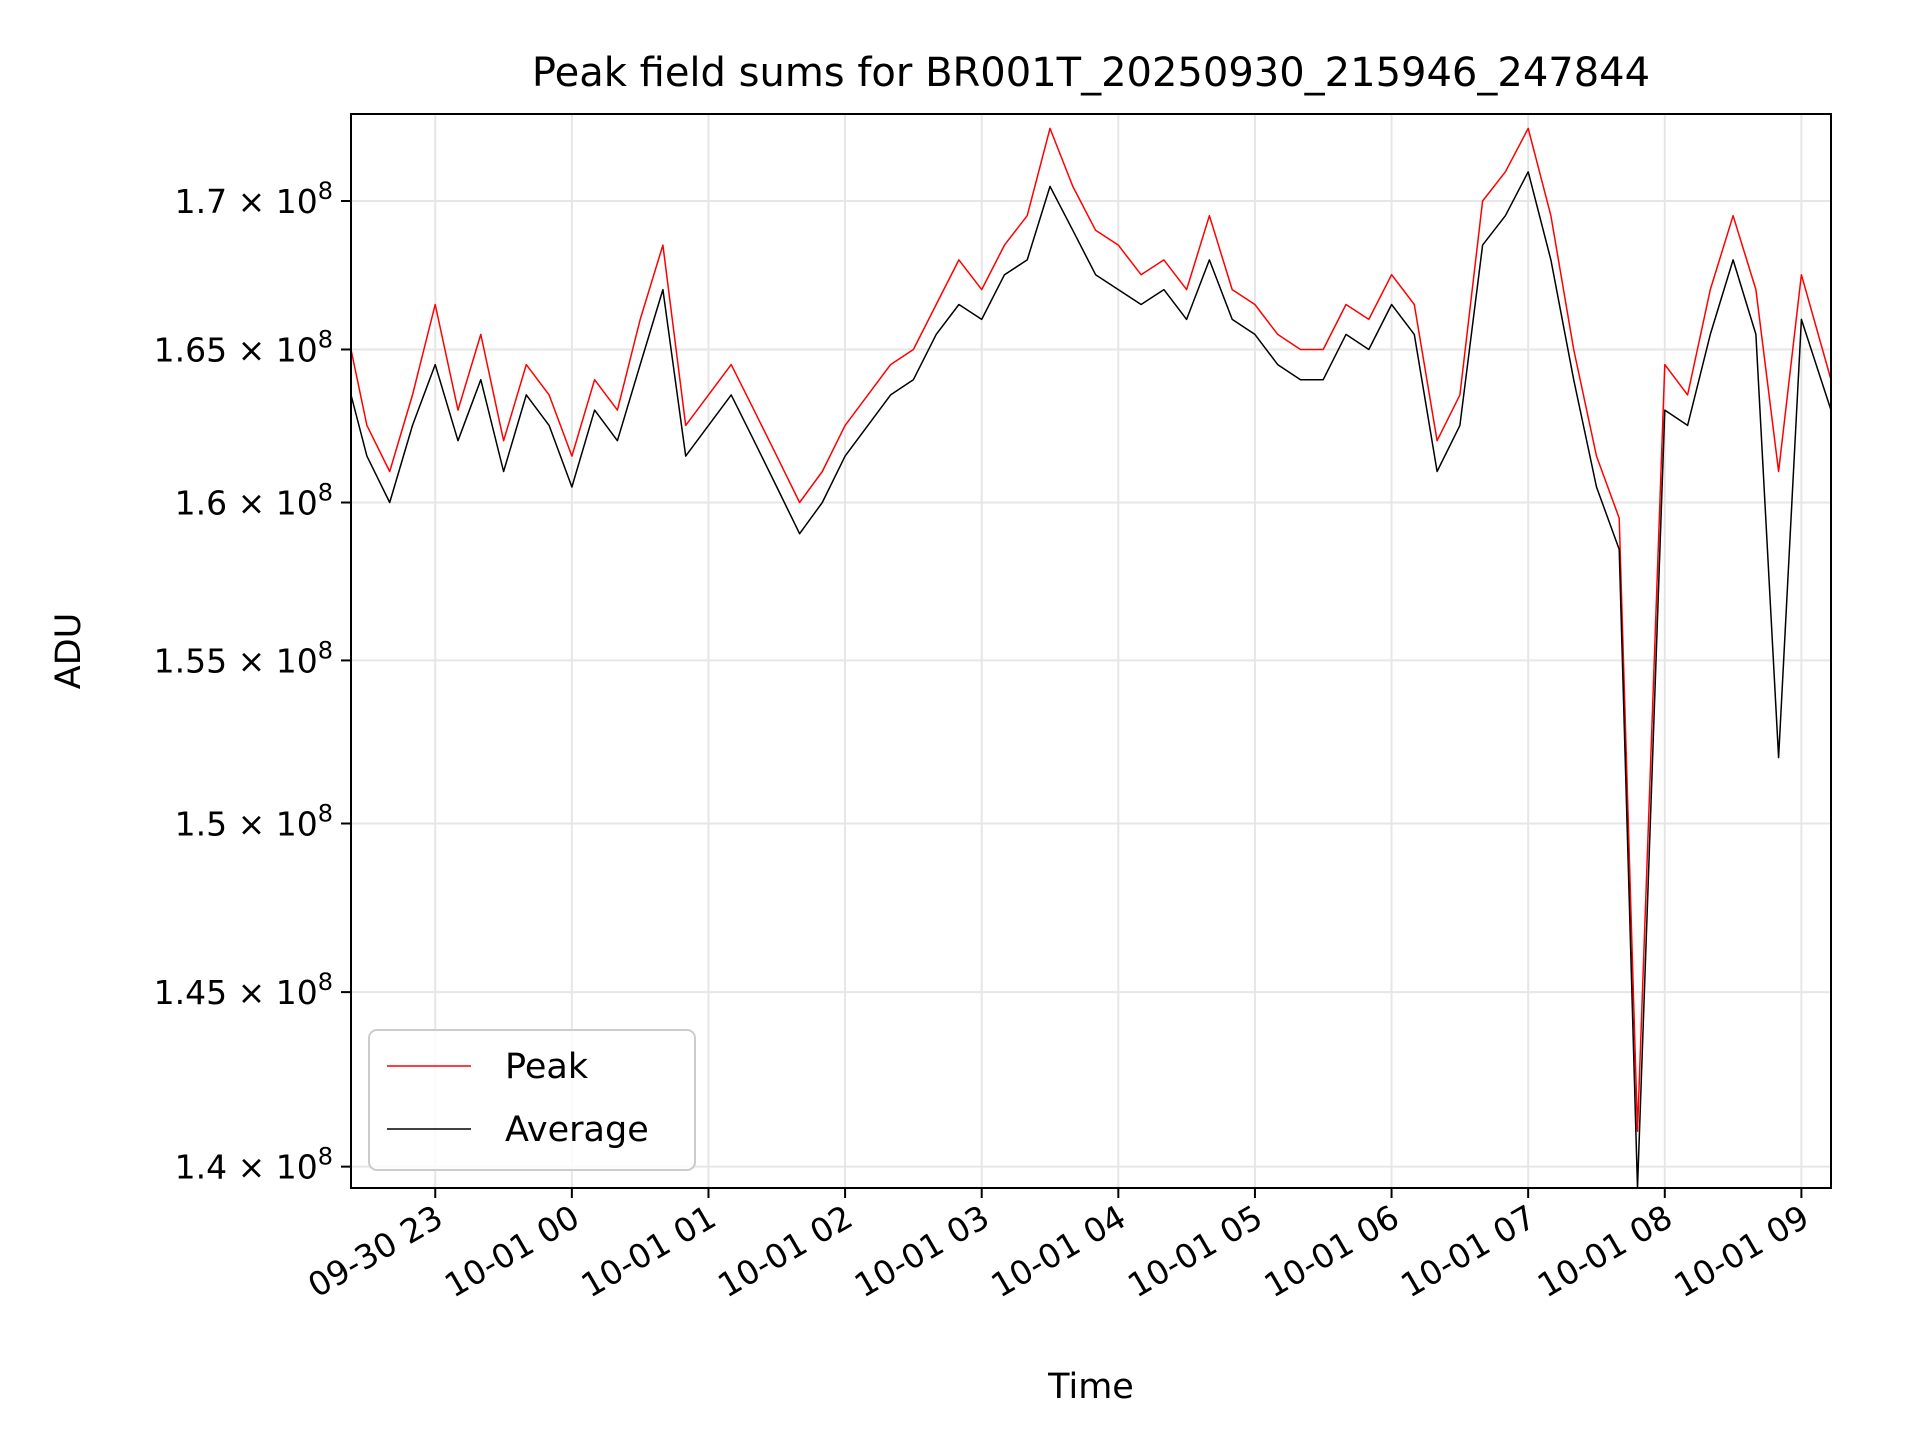 Image resolution: width=1920 pixels, height=1440 pixels. Describe the element at coordinates (1090, 1387) in the screenshot. I see `x-axis-label: Time` at that location.